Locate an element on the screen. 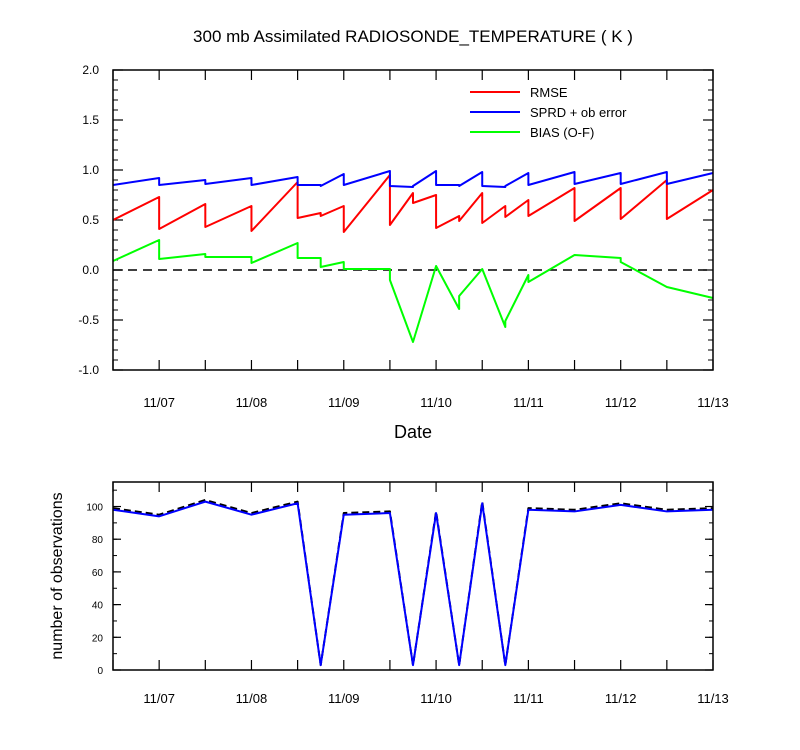  legend-label: SPRD + ob error is located at coordinates (578, 112).